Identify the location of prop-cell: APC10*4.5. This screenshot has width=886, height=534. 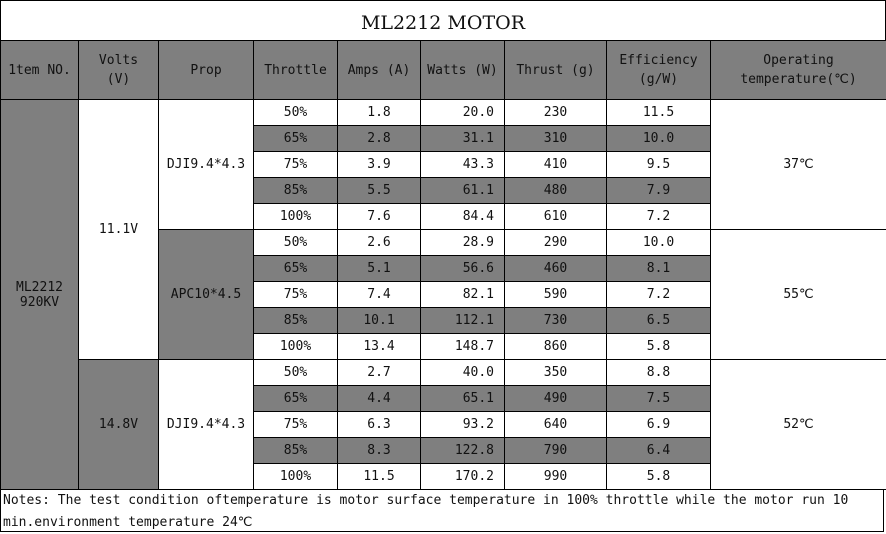
(206, 294).